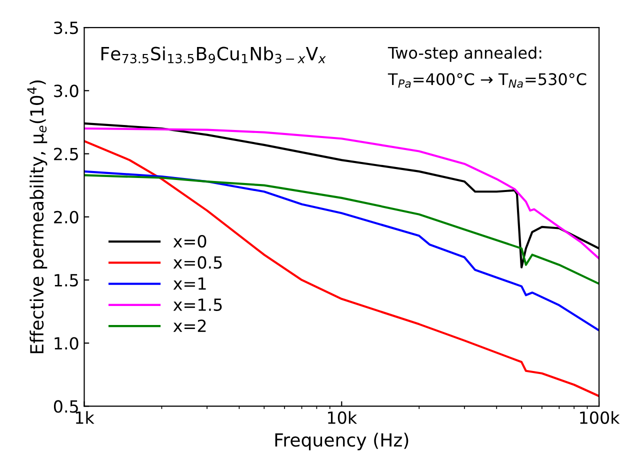 The height and width of the screenshot is (459, 624). I want to click on y-tick-label: 3.5, so click(66, 28).